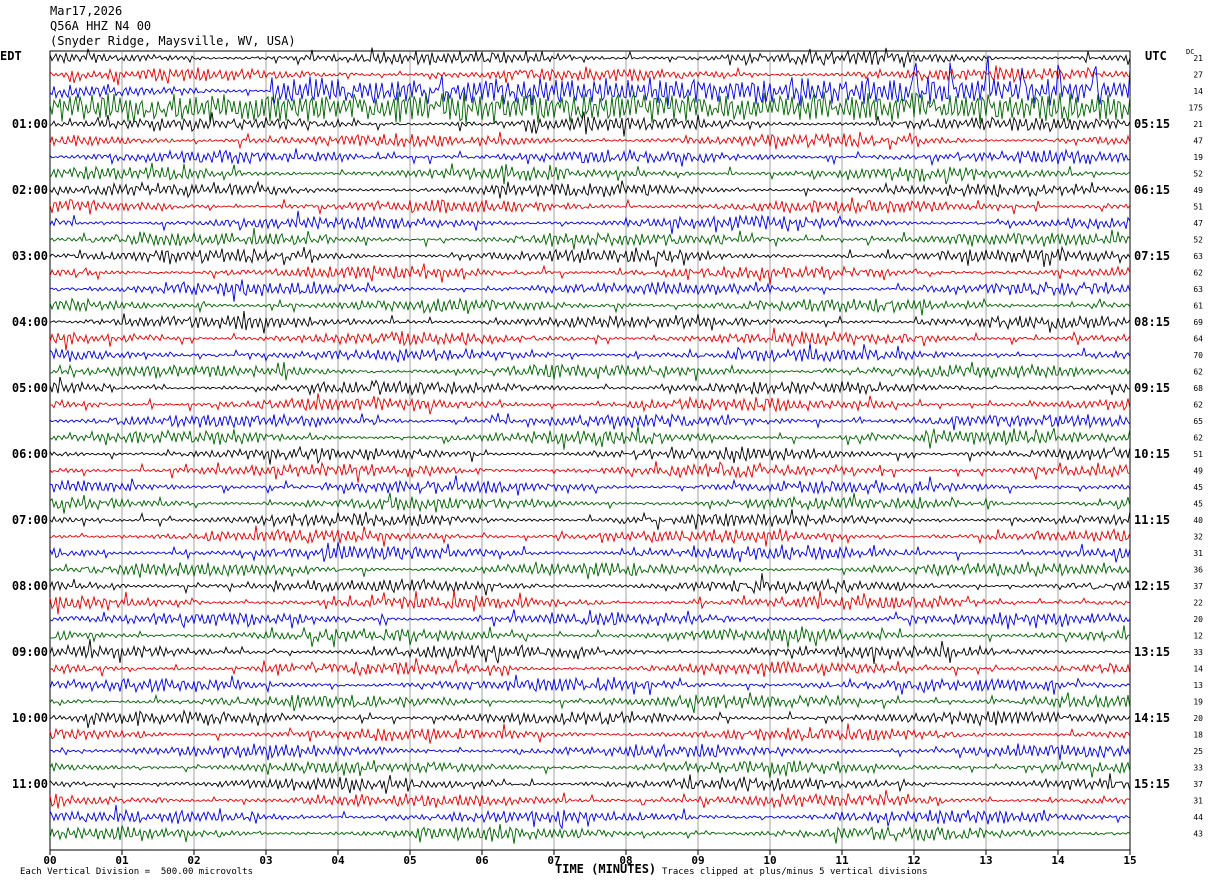 The height and width of the screenshot is (886, 1210). Describe the element at coordinates (1198, 751) in the screenshot. I see `dc-offset-label: 25` at that location.